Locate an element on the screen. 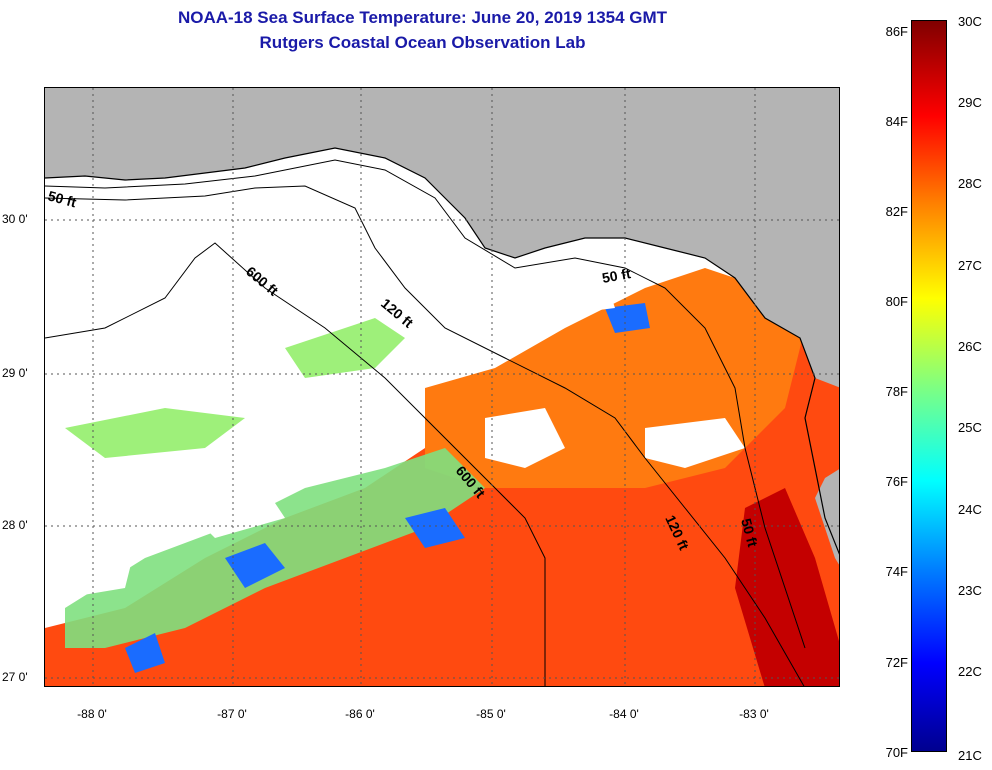 This screenshot has width=992, height=770. colorbar-c-24: 24C is located at coordinates (970, 509).